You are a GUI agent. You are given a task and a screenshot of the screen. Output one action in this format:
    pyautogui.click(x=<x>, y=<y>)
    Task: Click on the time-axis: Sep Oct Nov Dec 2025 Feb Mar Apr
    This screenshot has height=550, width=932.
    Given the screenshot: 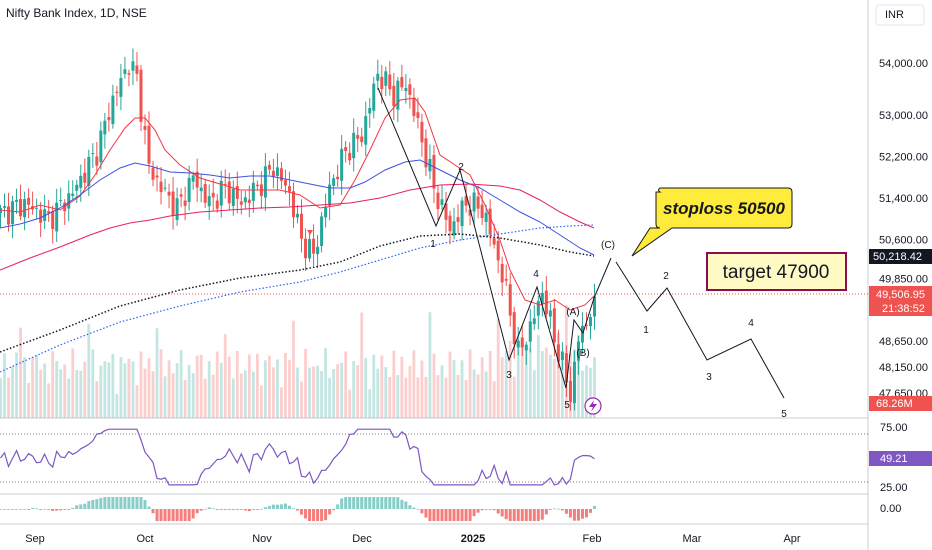 What is the action you would take?
    pyautogui.click(x=413, y=539)
    